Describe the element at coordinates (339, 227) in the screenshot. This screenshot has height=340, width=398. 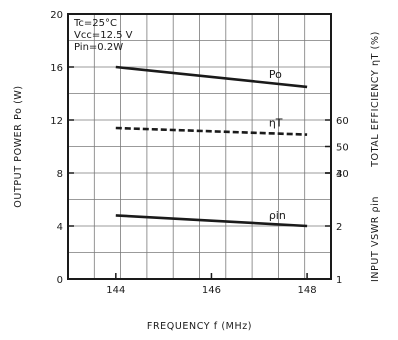
I see `tick-label-vswr: 2` at that location.